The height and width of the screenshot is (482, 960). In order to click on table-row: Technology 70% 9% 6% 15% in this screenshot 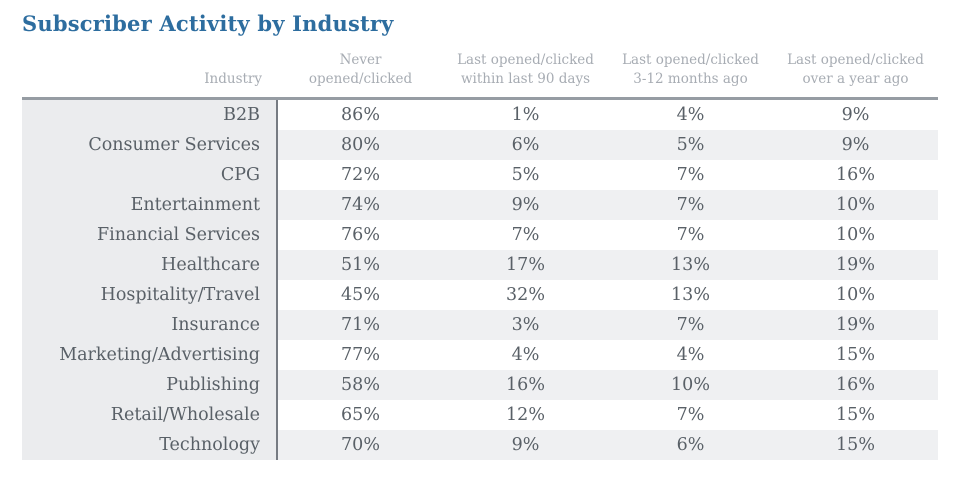, I will do `click(480, 445)`.